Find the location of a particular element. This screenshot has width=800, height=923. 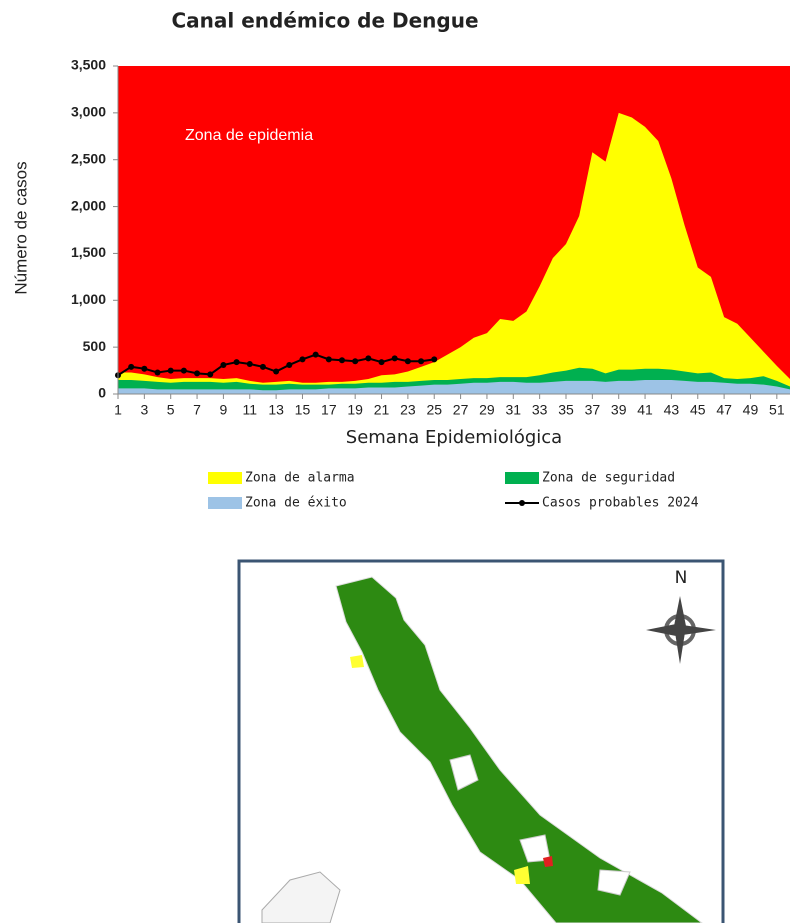

x-tick-label: 7 is located at coordinates (197, 410).